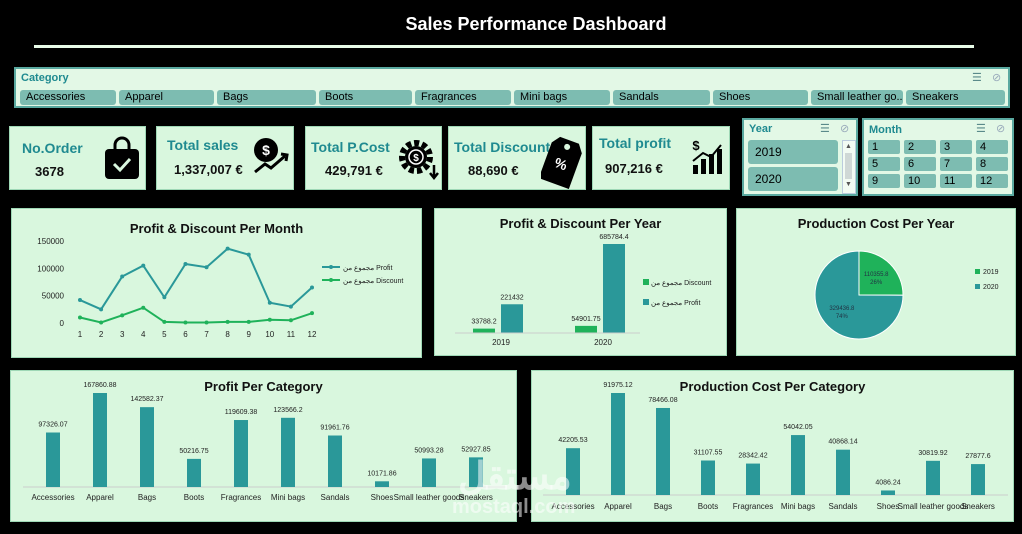  What do you see at coordinates (884, 181) in the screenshot?
I see `month-item: 9` at bounding box center [884, 181].